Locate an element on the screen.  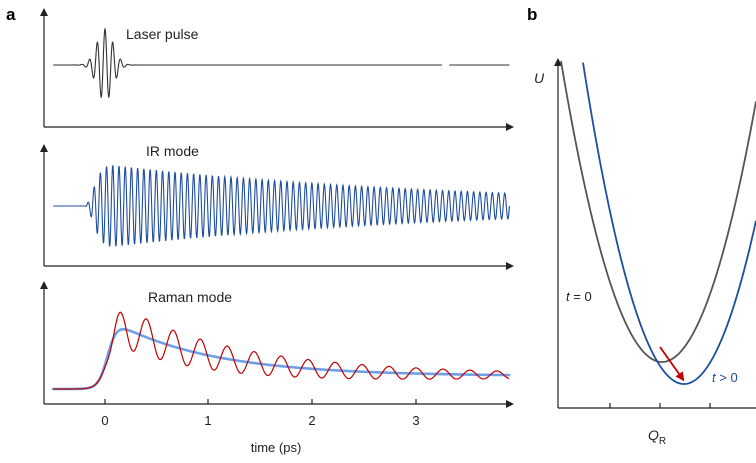
raman-mode-trace is located at coordinates (281, 350).